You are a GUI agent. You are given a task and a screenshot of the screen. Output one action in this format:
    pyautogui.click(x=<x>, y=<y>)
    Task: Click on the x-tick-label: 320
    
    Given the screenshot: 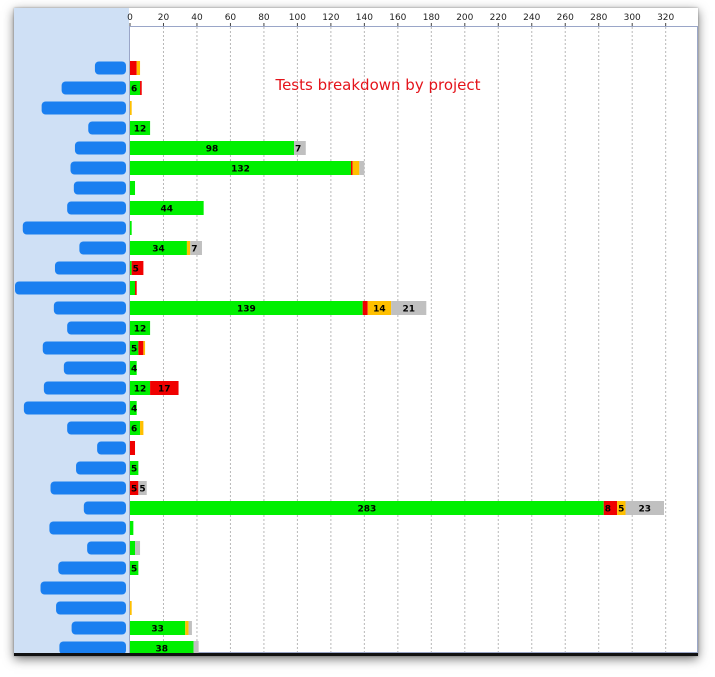 What is the action you would take?
    pyautogui.click(x=665, y=18)
    